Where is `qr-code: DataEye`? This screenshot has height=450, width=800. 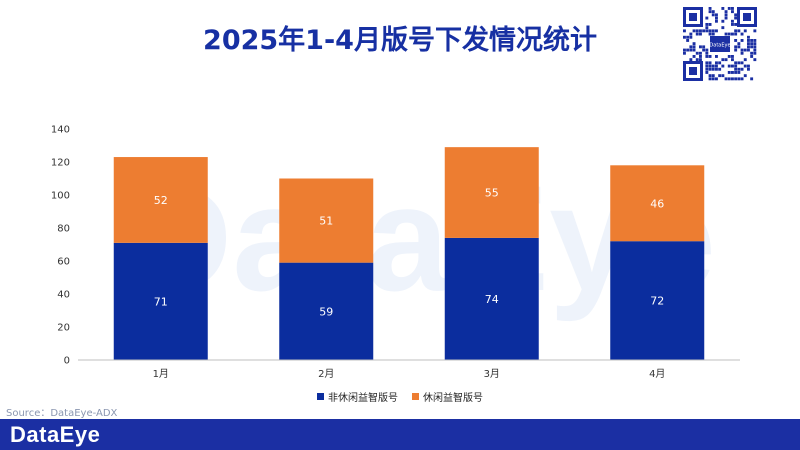
qr-code: DataEye is located at coordinates (720, 44).